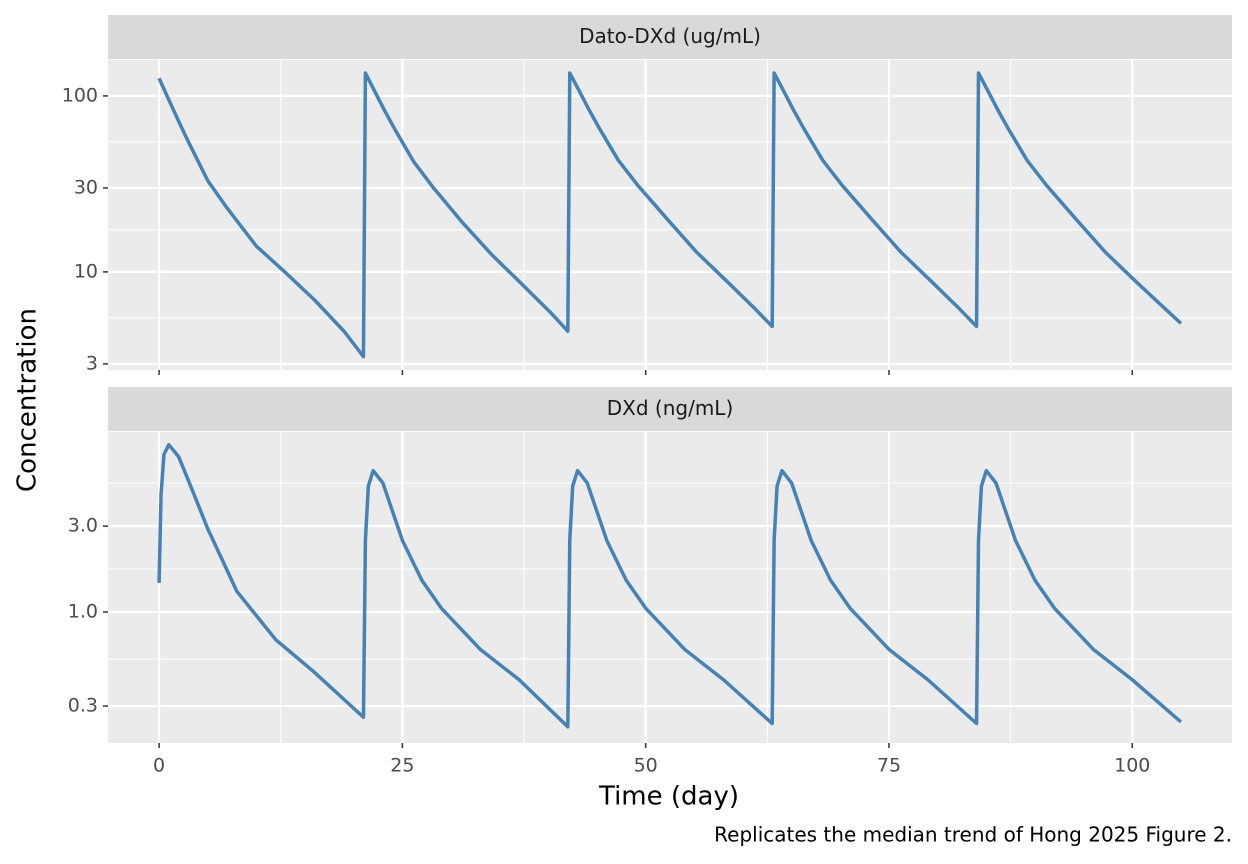 This screenshot has height=864, width=1248. I want to click on y-tick-label: 10, so click(86, 271).